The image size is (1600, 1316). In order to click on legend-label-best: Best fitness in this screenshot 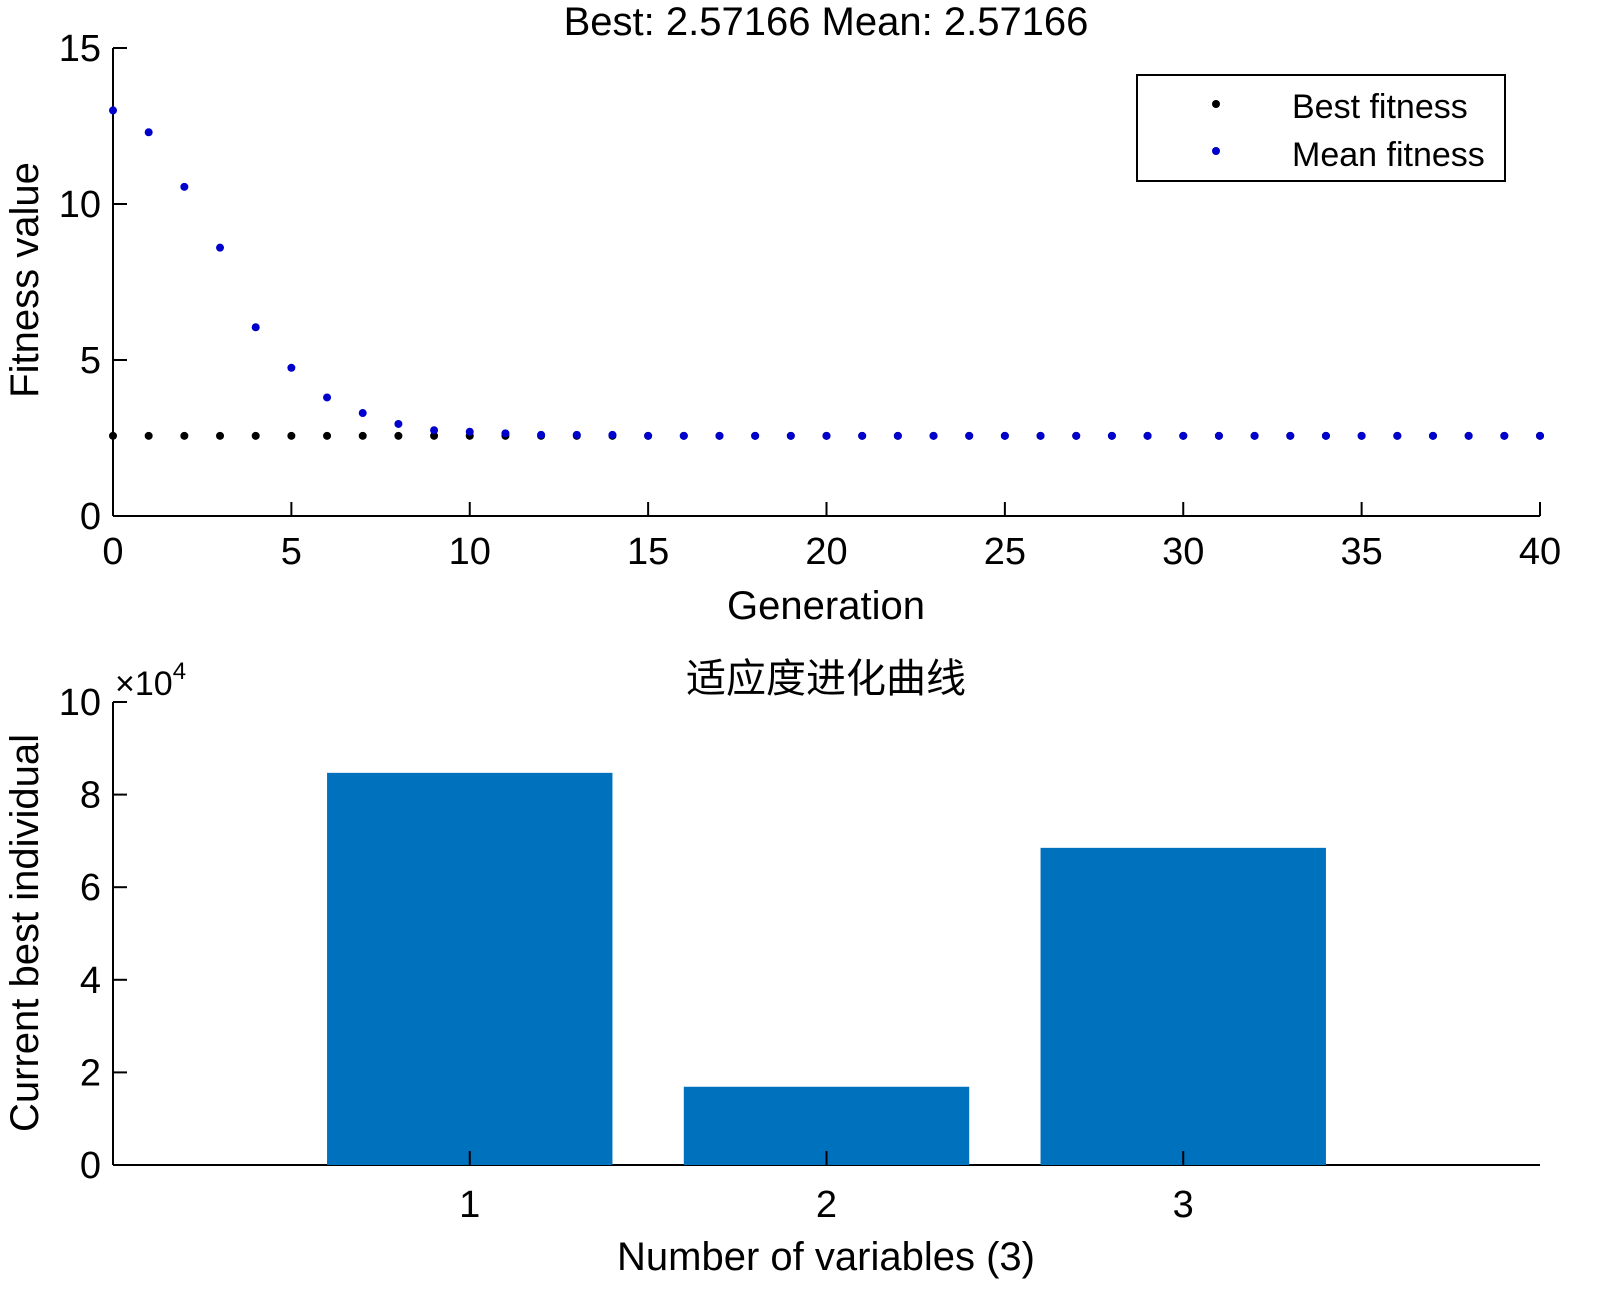, I will do `click(1380, 107)`.